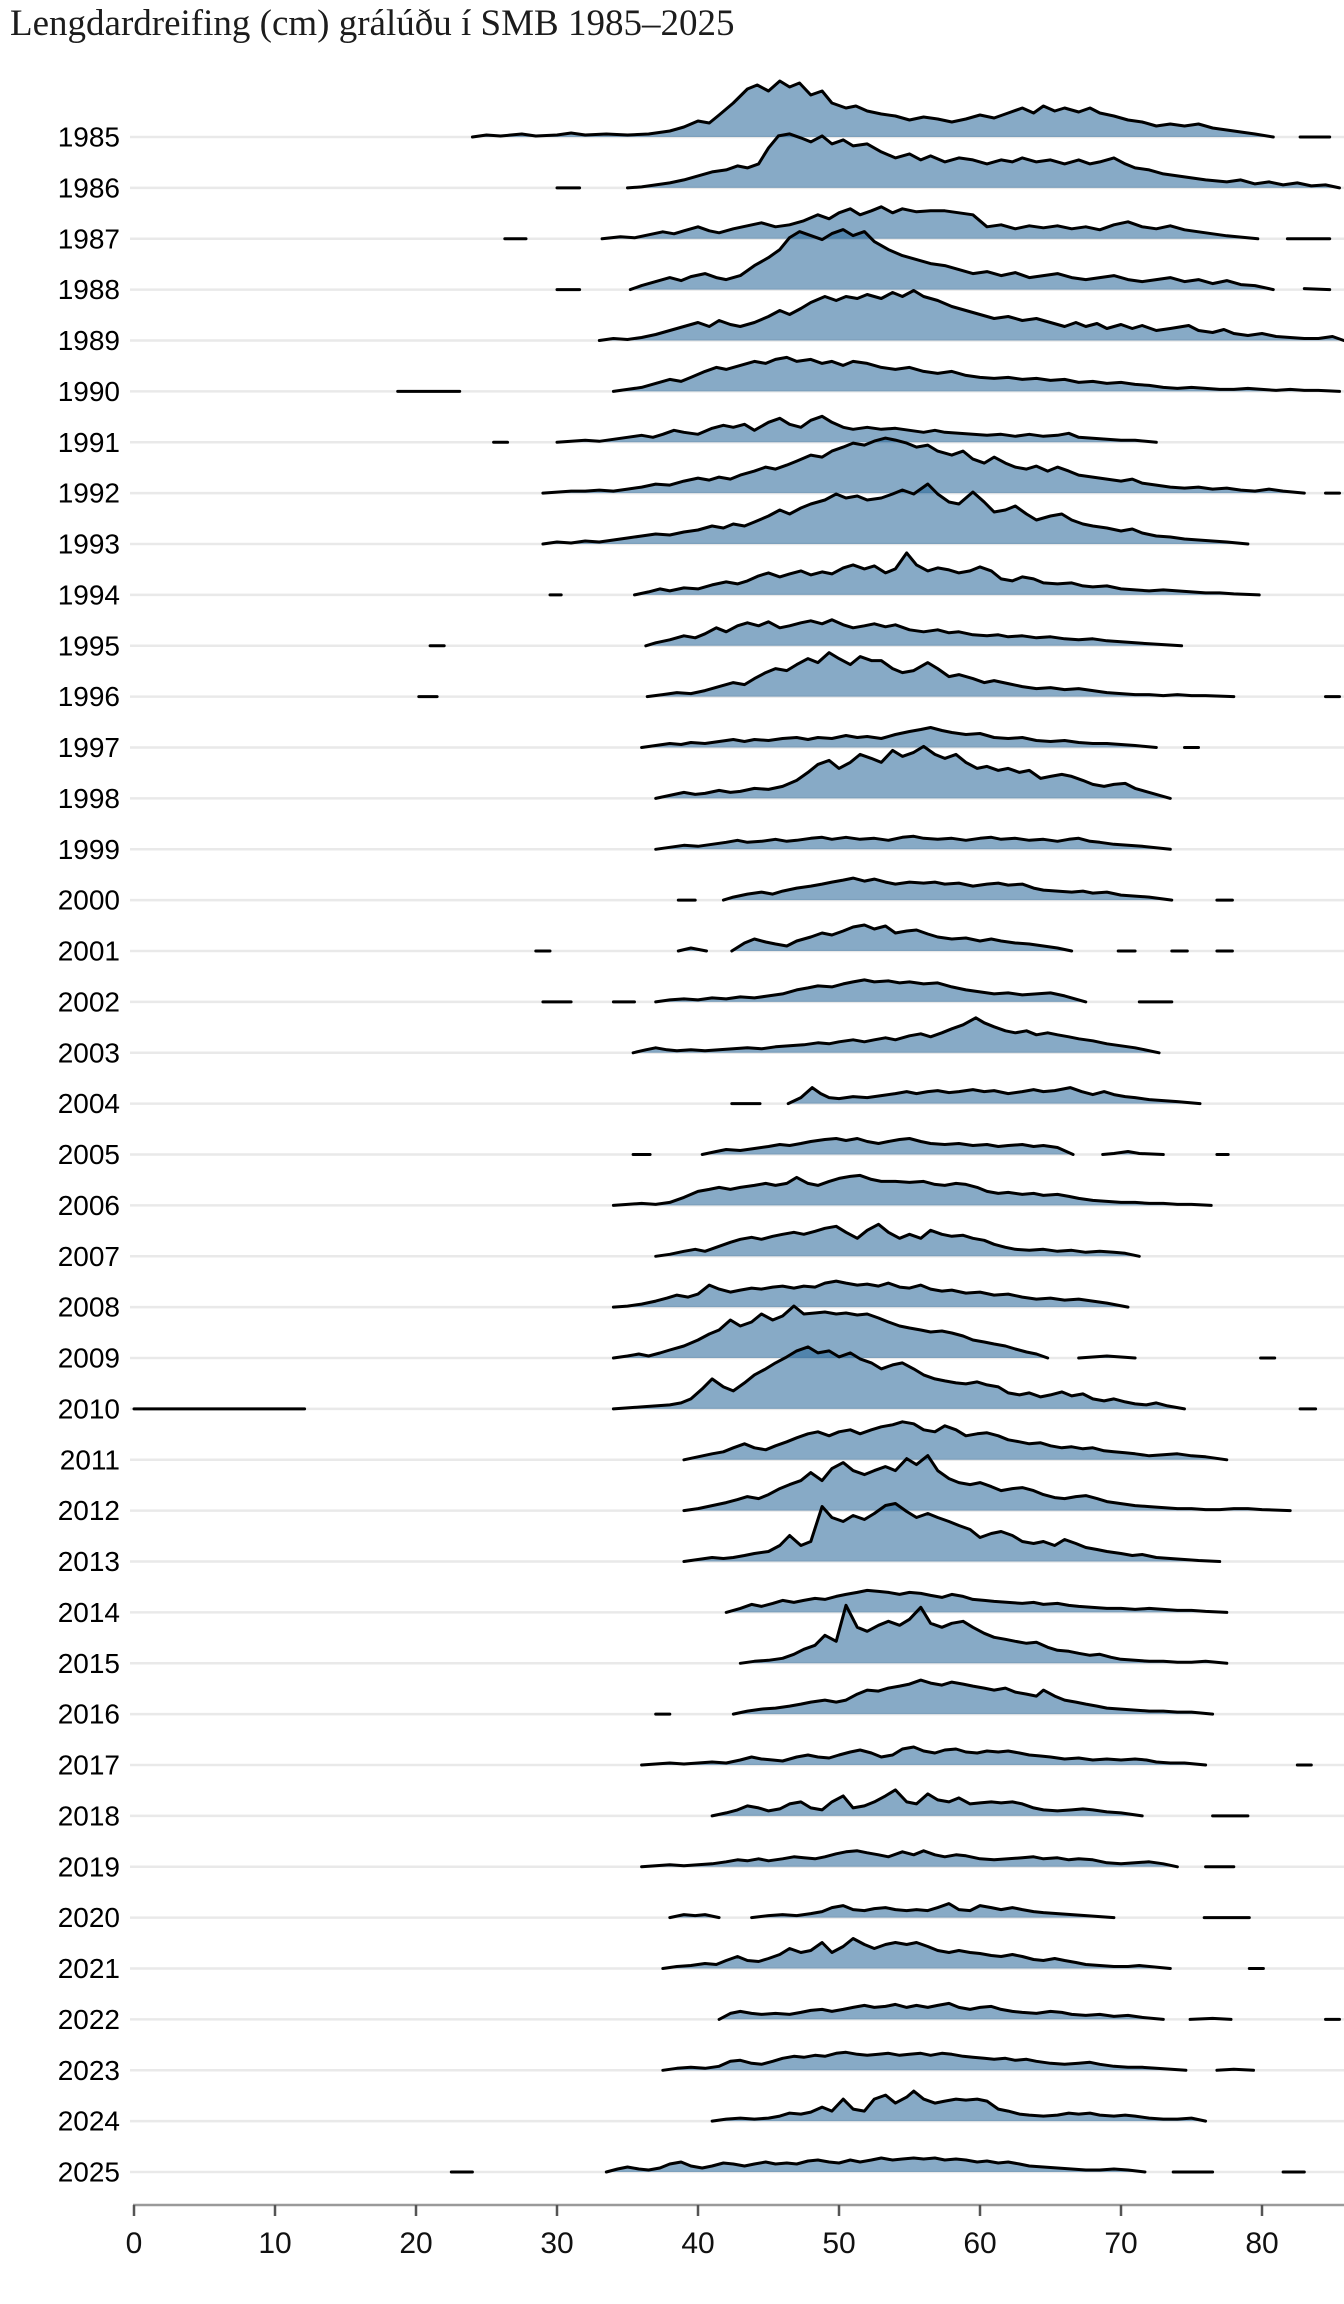 The image size is (1344, 2304). What do you see at coordinates (89, 1001) in the screenshot?
I see `year-label: 2002` at bounding box center [89, 1001].